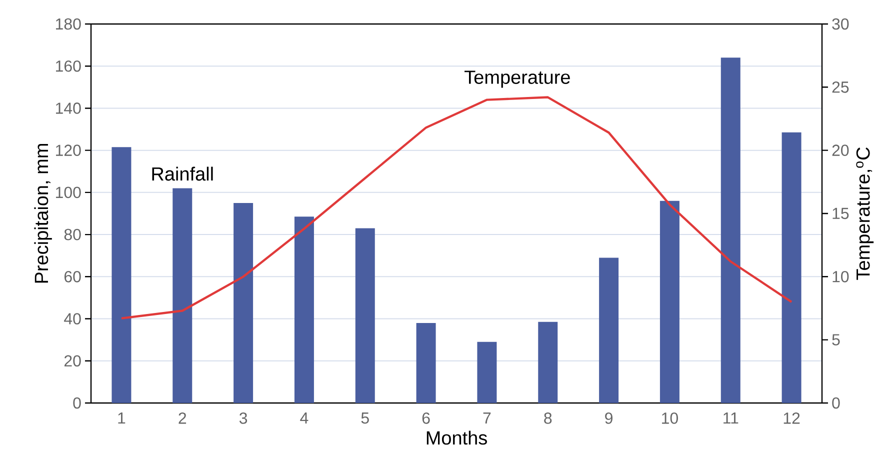 The width and height of the screenshot is (882, 462). What do you see at coordinates (836, 403) in the screenshot?
I see `y2-tick-label: 0` at bounding box center [836, 403].